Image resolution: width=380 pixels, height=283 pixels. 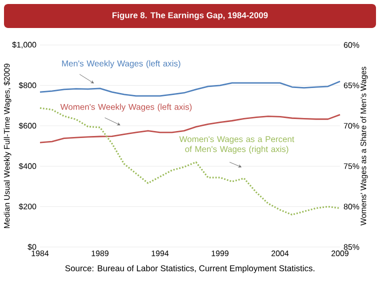 I want to click on series-label: Women's Weekly Wages (left axis), so click(x=126, y=108).